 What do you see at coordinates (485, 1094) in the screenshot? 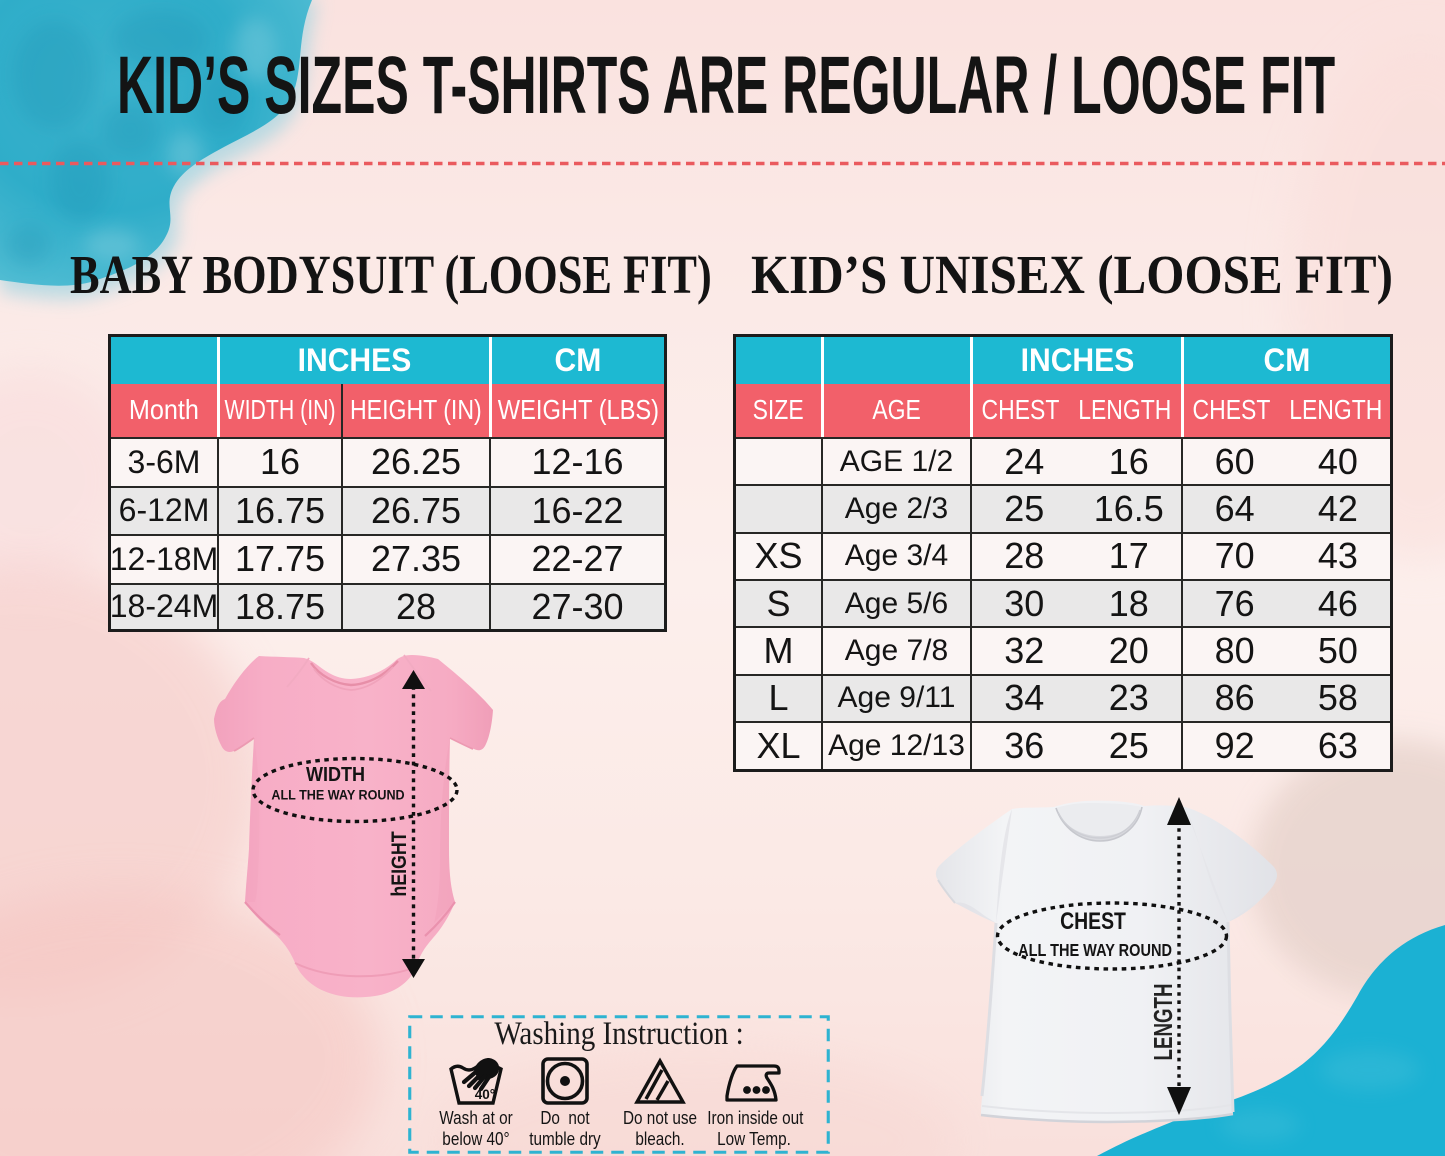
I see `svg-text: 40°` at bounding box center [485, 1094].